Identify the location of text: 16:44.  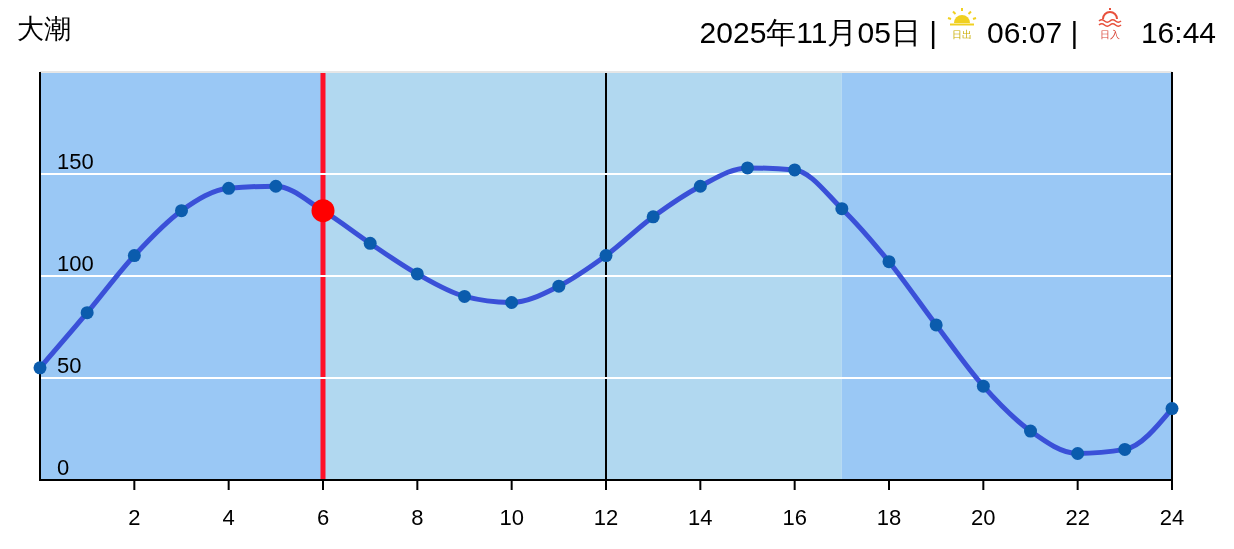
(1178, 32).